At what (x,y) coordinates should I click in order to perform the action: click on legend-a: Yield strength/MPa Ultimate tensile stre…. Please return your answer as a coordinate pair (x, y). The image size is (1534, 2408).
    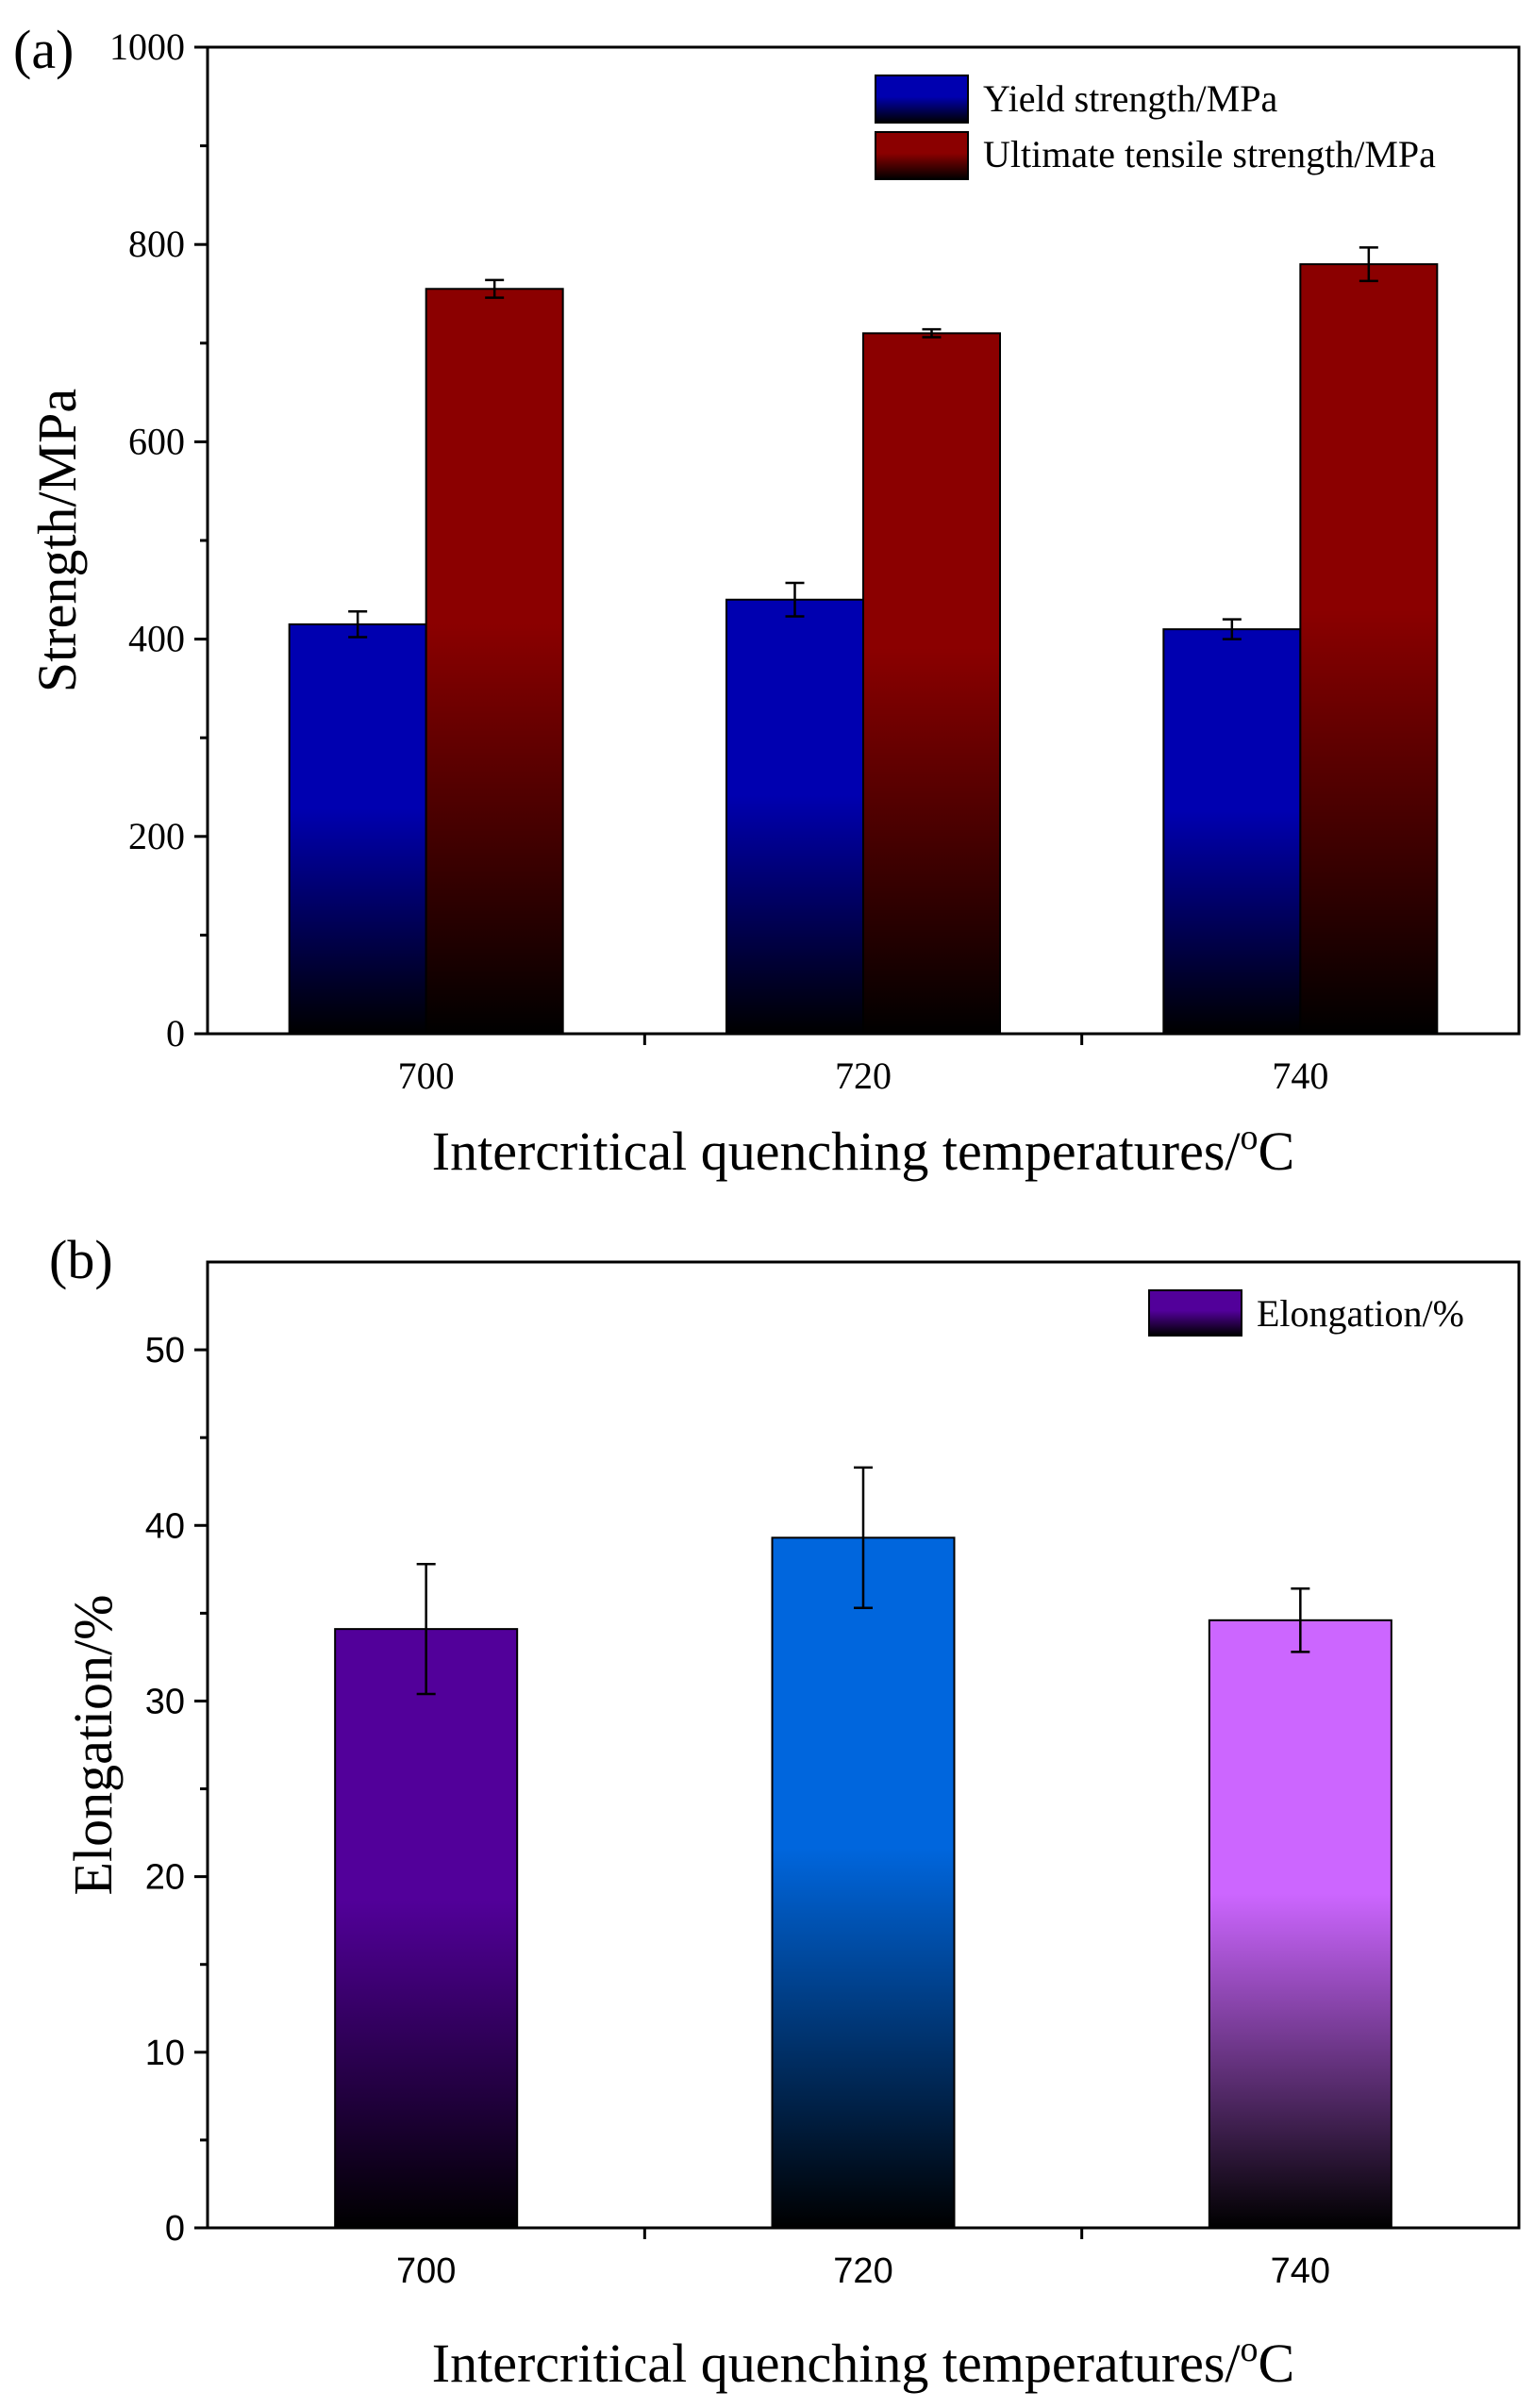
    Looking at the image, I should click on (1155, 127).